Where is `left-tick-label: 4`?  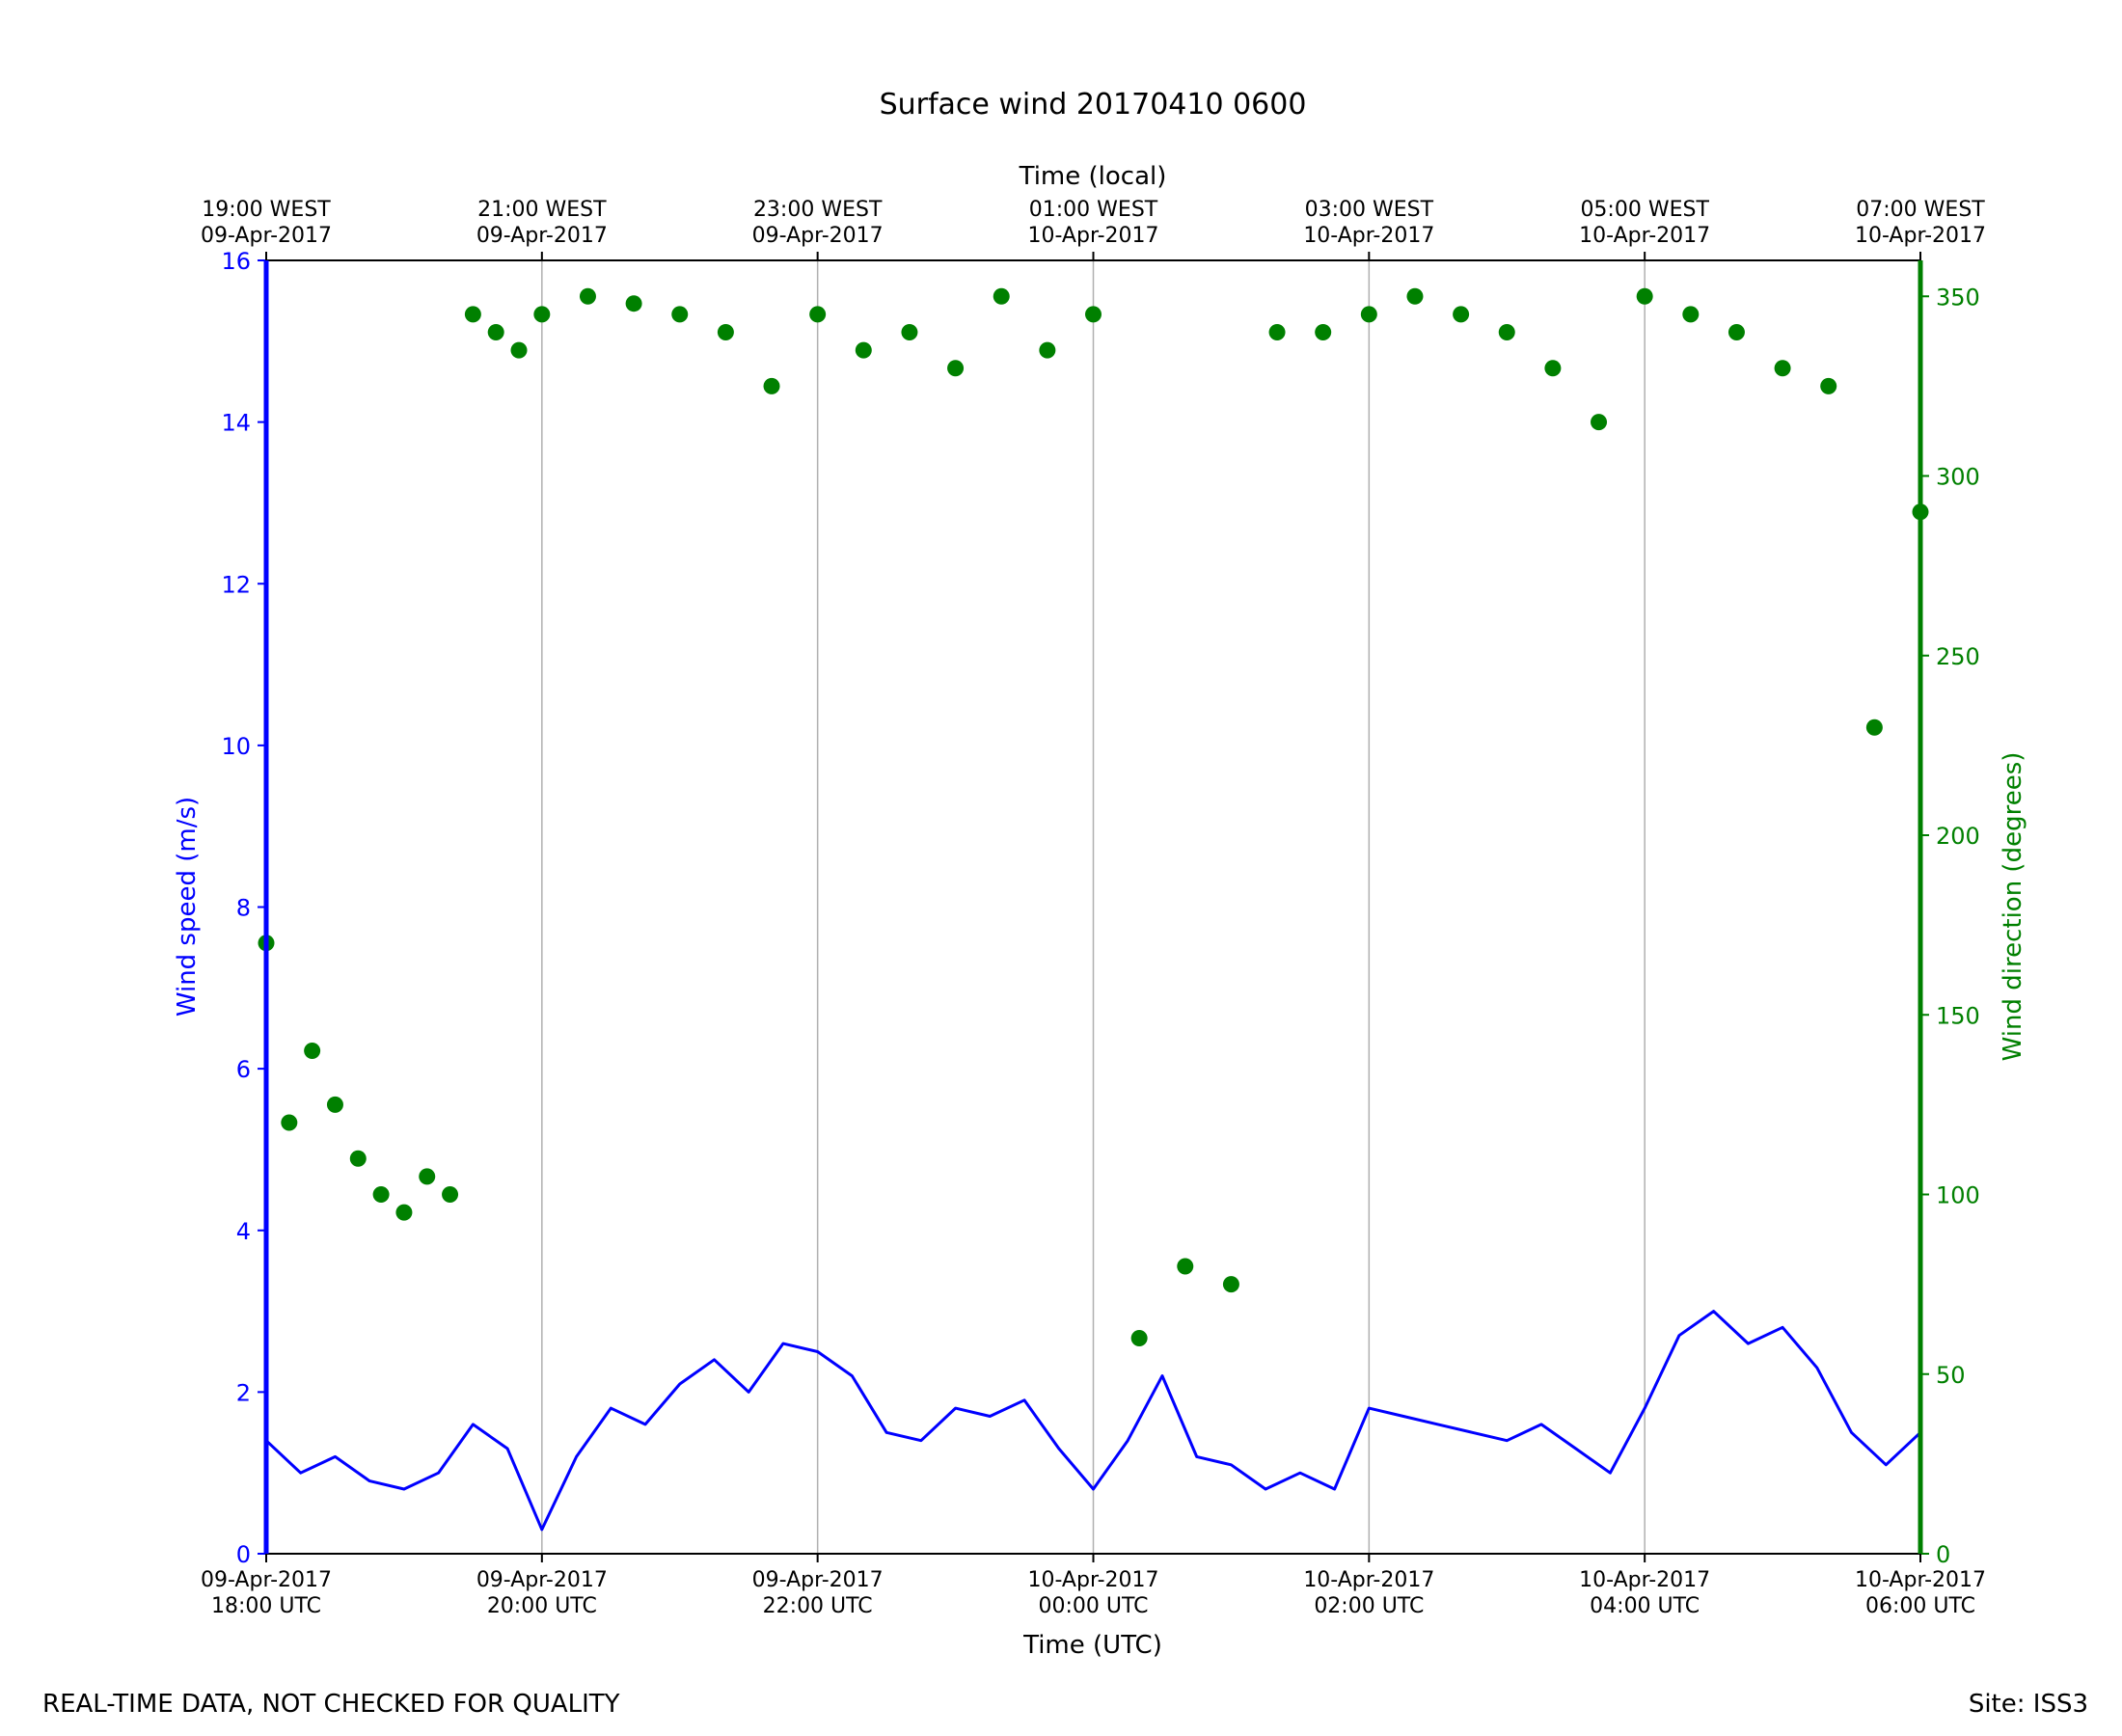 left-tick-label: 4 is located at coordinates (244, 1232).